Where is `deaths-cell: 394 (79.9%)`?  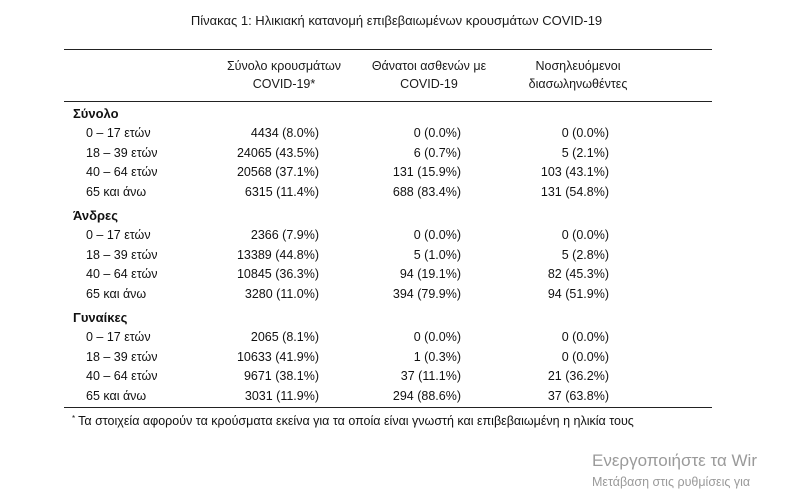 deaths-cell: 394 (79.9%) is located at coordinates (426, 293).